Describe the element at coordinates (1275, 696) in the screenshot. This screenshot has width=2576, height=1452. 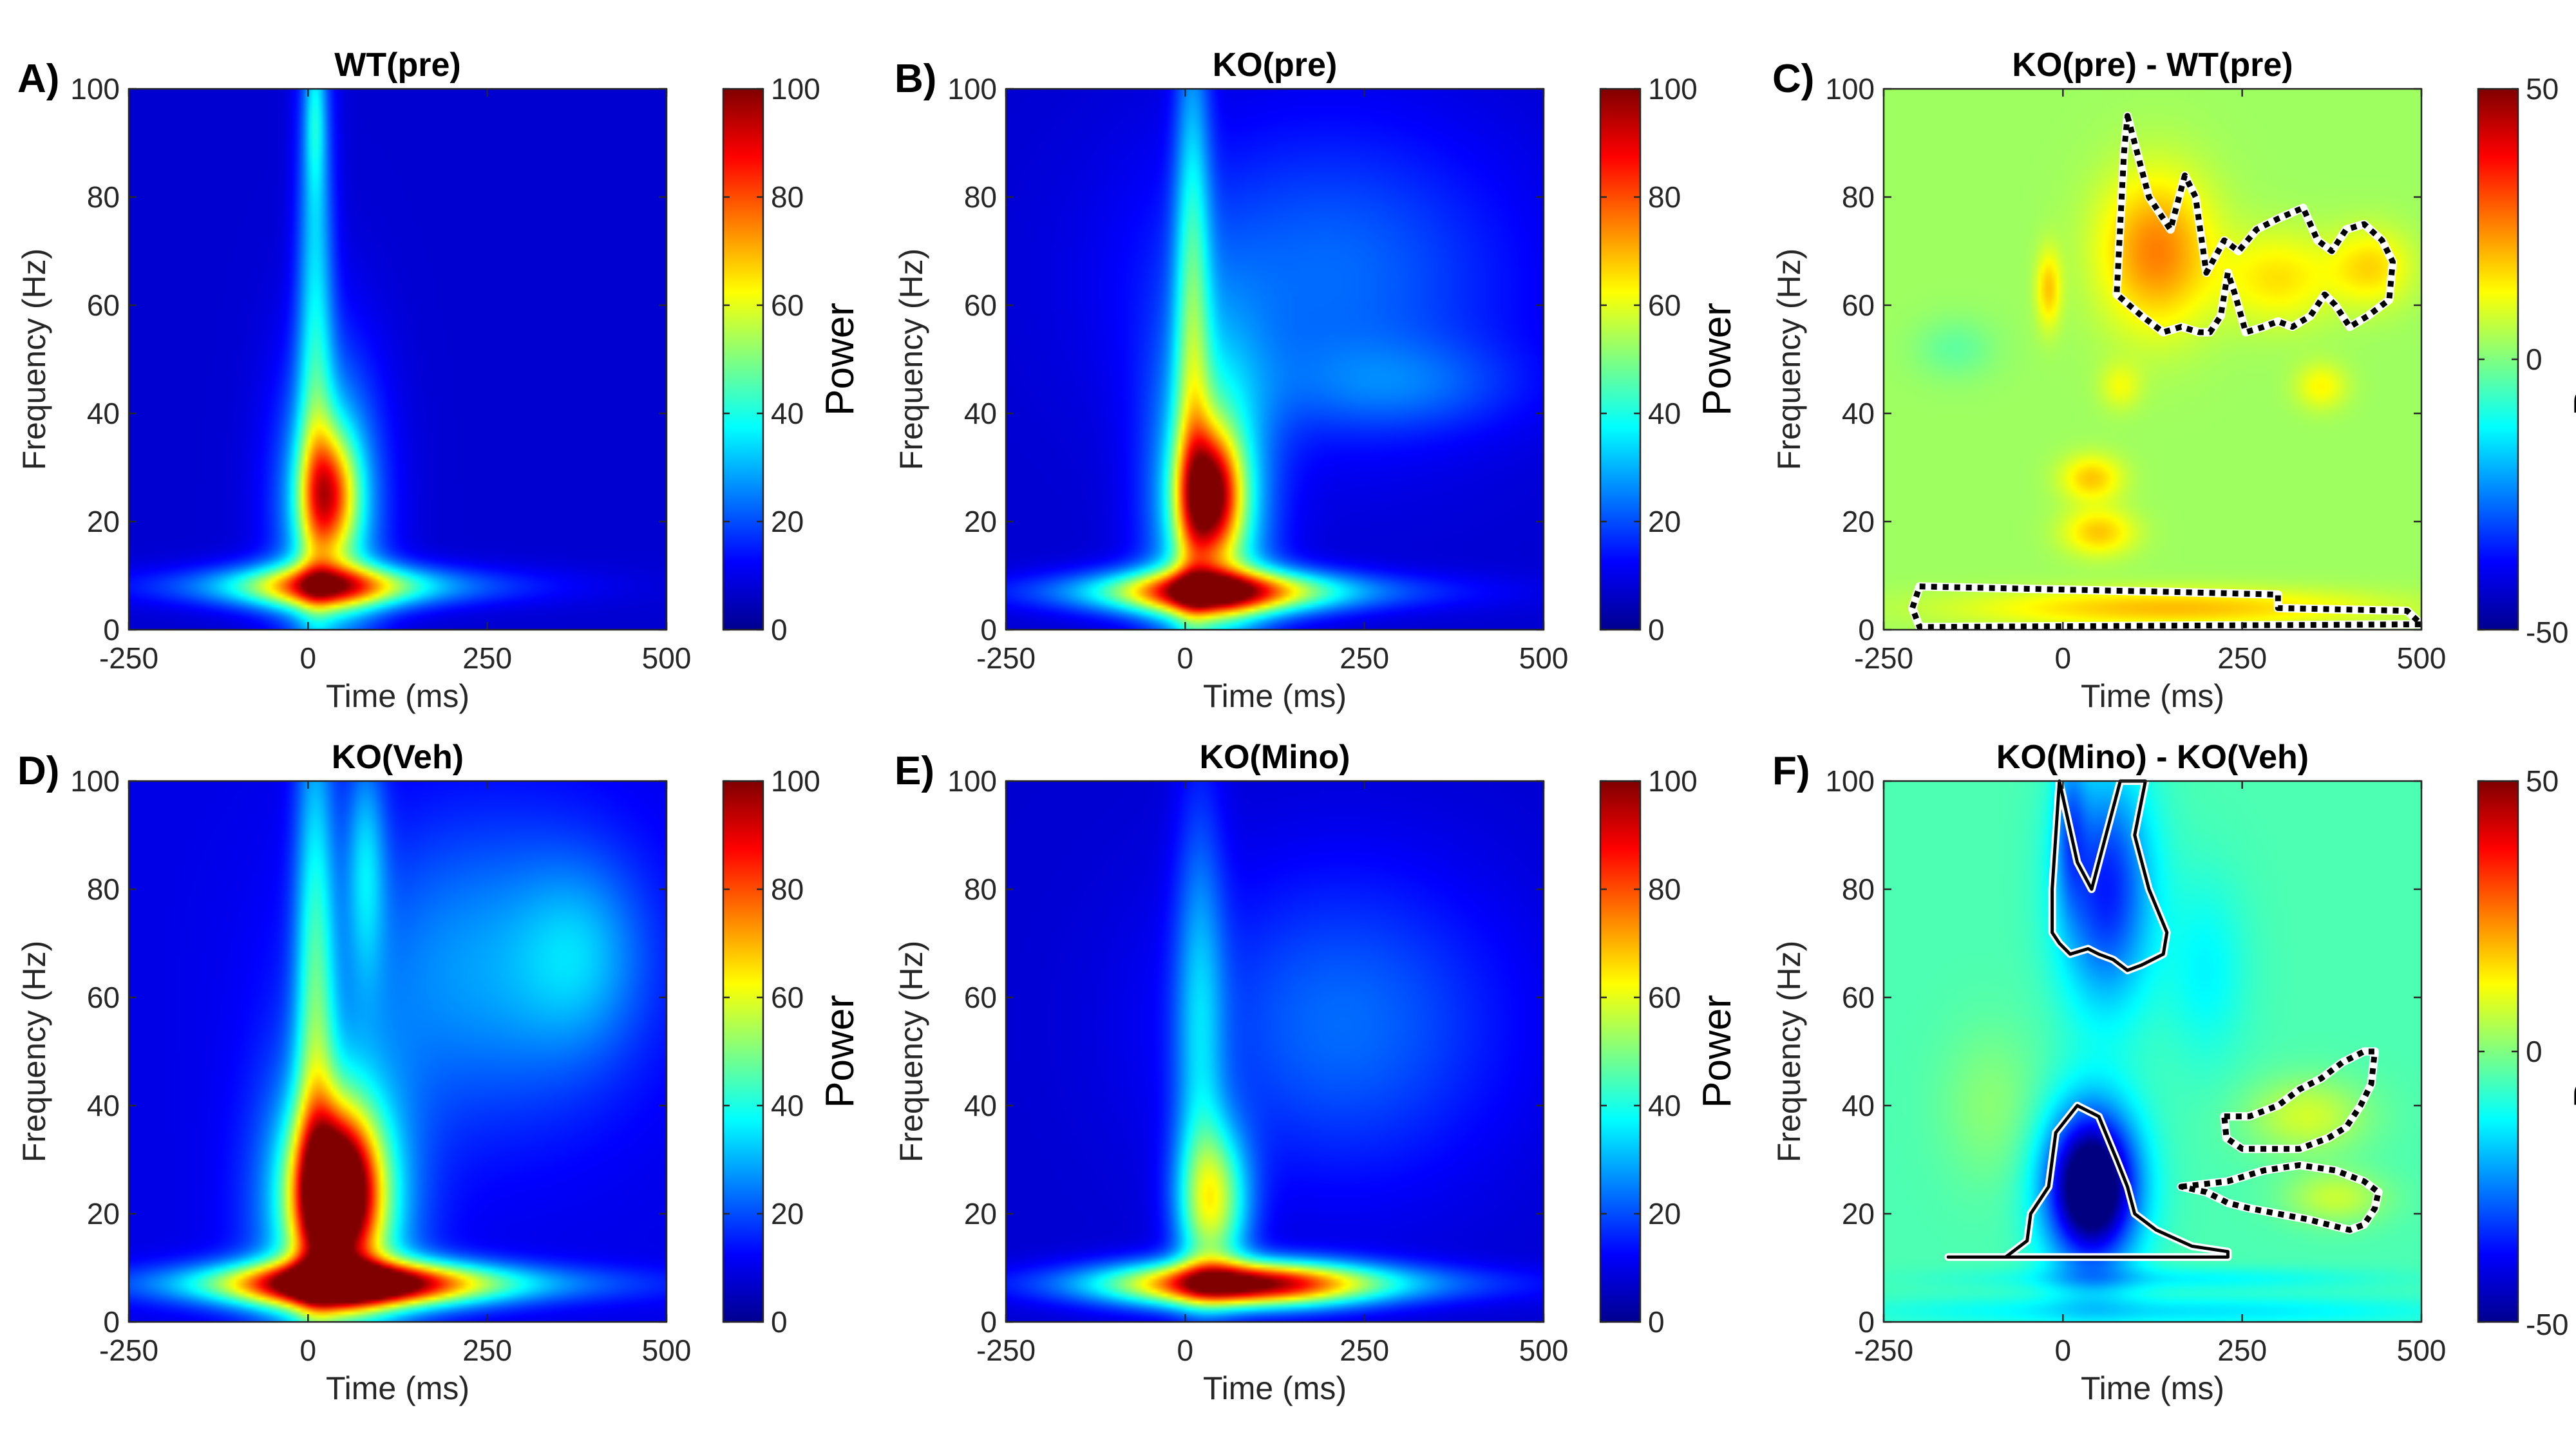
I see `x-axis-label: Time (ms)` at that location.